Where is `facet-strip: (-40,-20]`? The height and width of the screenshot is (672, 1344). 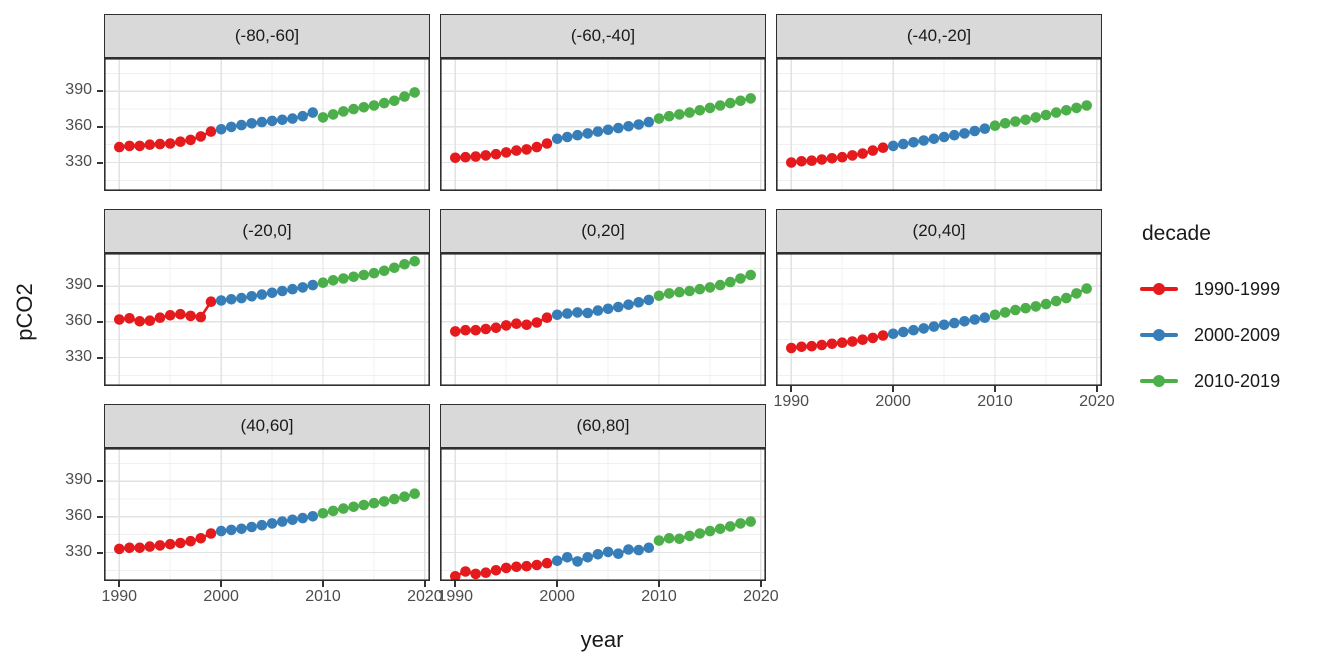
facet-strip: (-40,-20] is located at coordinates (939, 36).